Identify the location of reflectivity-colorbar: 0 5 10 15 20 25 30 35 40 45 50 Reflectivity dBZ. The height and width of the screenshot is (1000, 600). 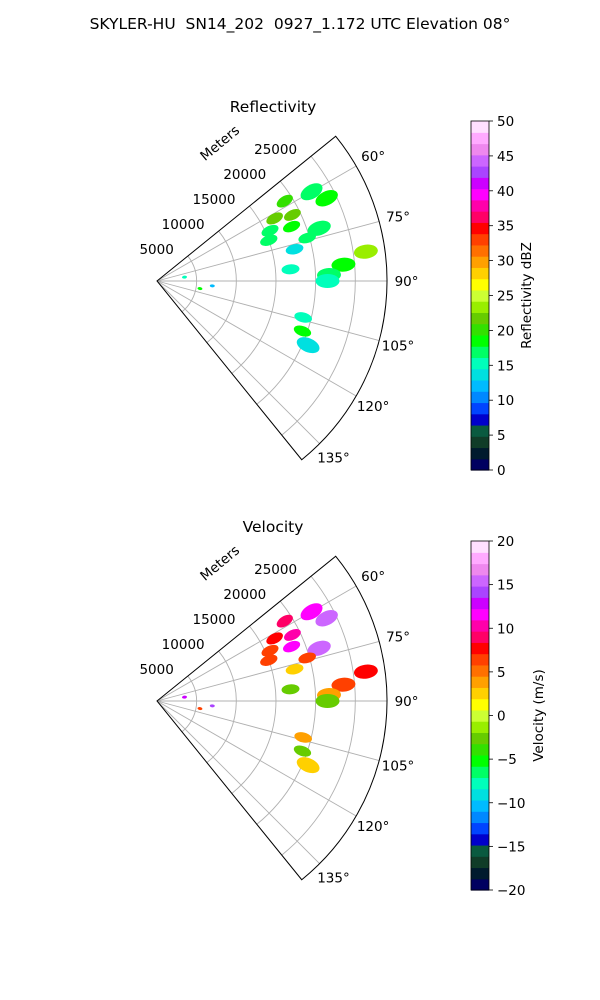
(502, 296).